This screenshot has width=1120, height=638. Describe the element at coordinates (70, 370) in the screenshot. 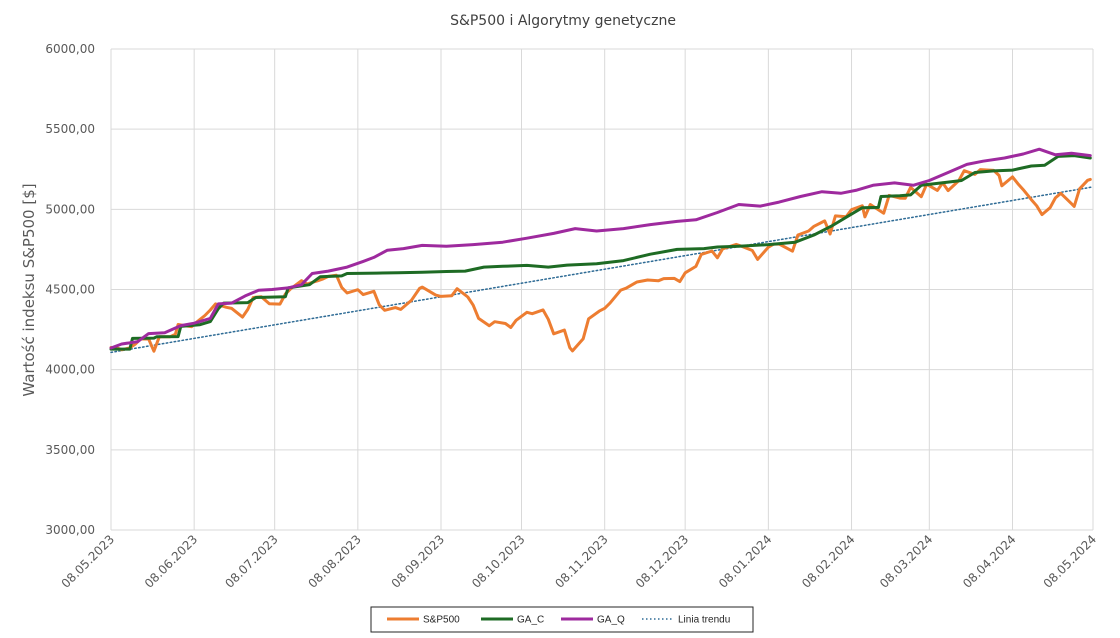

I see `y-tick-label: 4000,00` at that location.